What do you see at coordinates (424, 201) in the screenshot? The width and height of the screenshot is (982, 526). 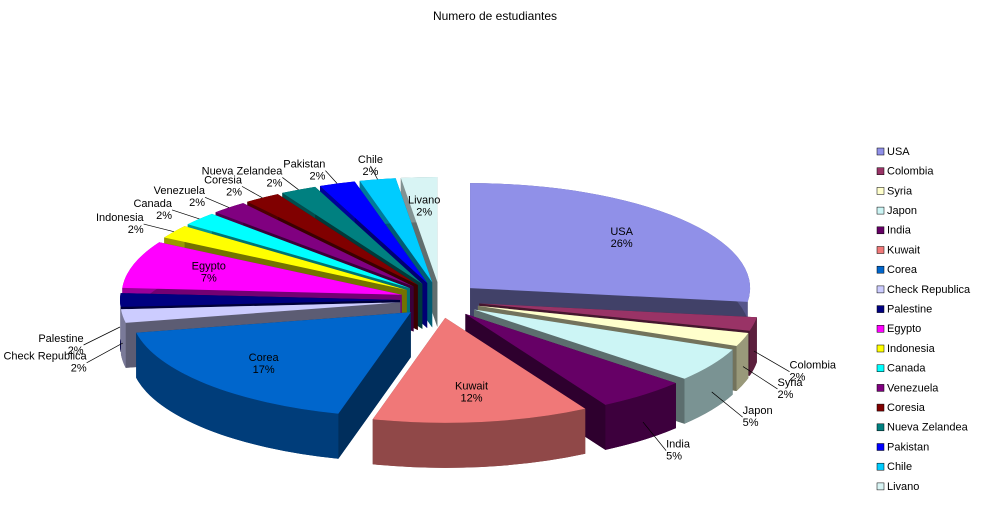 I see `data-label-name: Livano` at bounding box center [424, 201].